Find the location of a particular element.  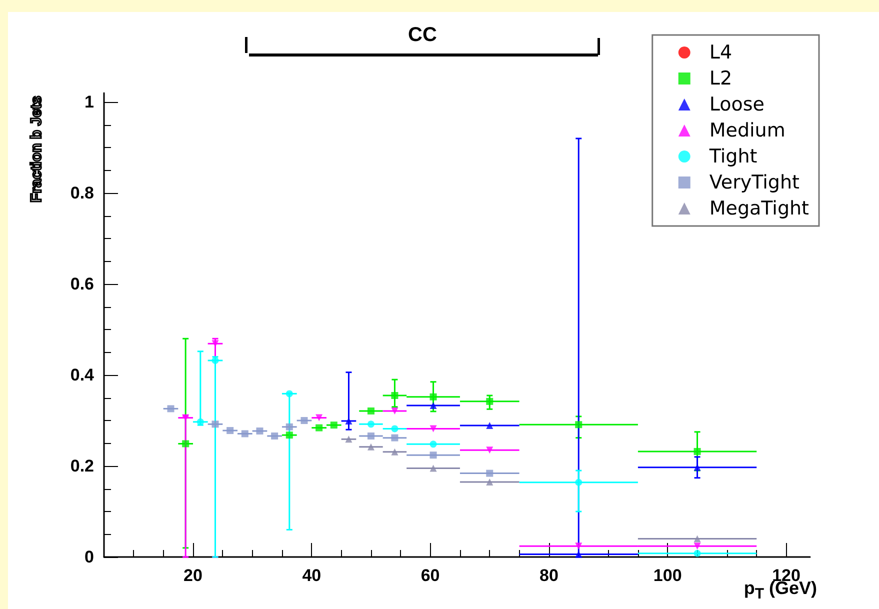

legend-label: Medium is located at coordinates (747, 131).